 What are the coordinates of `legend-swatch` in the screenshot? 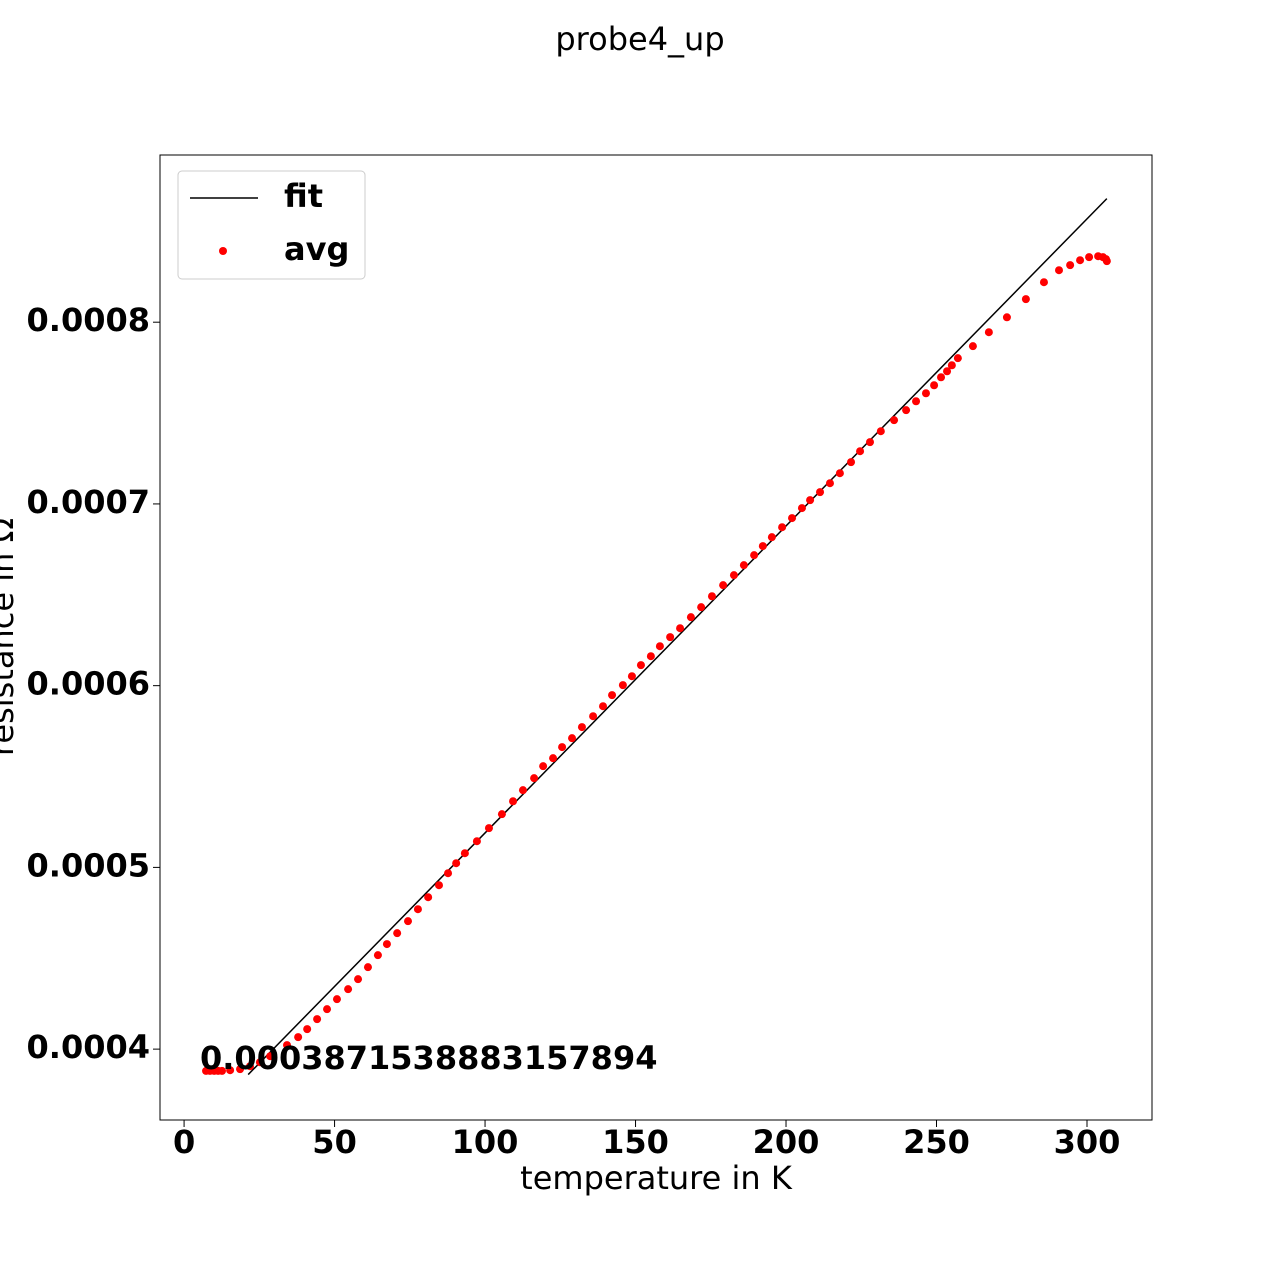 It's located at (223, 251).